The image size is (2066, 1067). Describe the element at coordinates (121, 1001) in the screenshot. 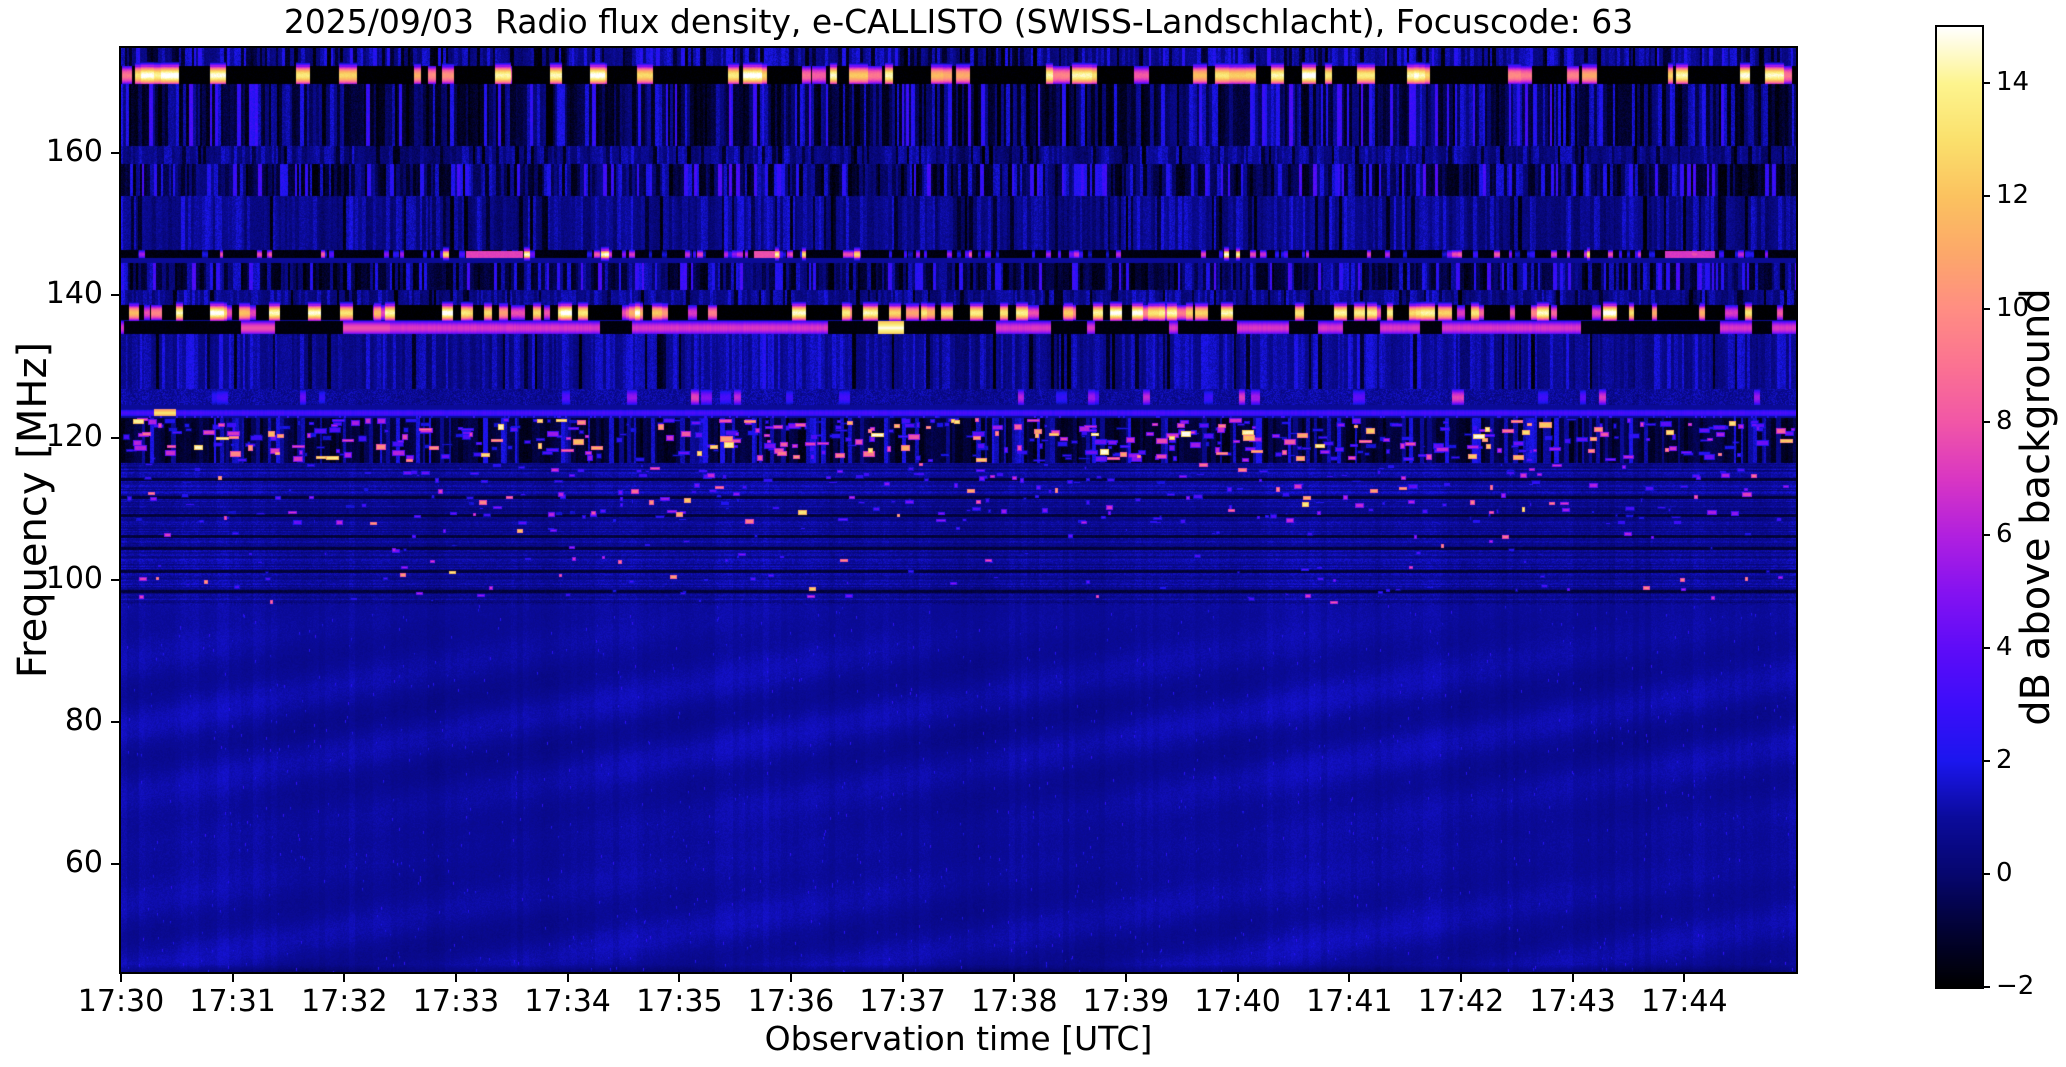

I see `x-tick-label: 17:30` at that location.